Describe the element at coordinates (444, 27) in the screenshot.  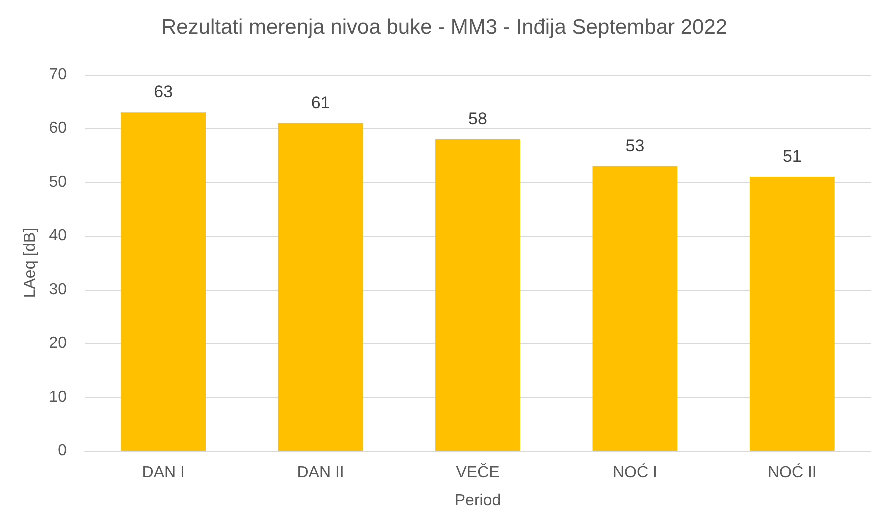
I see `chart-title: Rezultati merenja nivoa buke - MM3 - Inđija Septembar 2022` at that location.